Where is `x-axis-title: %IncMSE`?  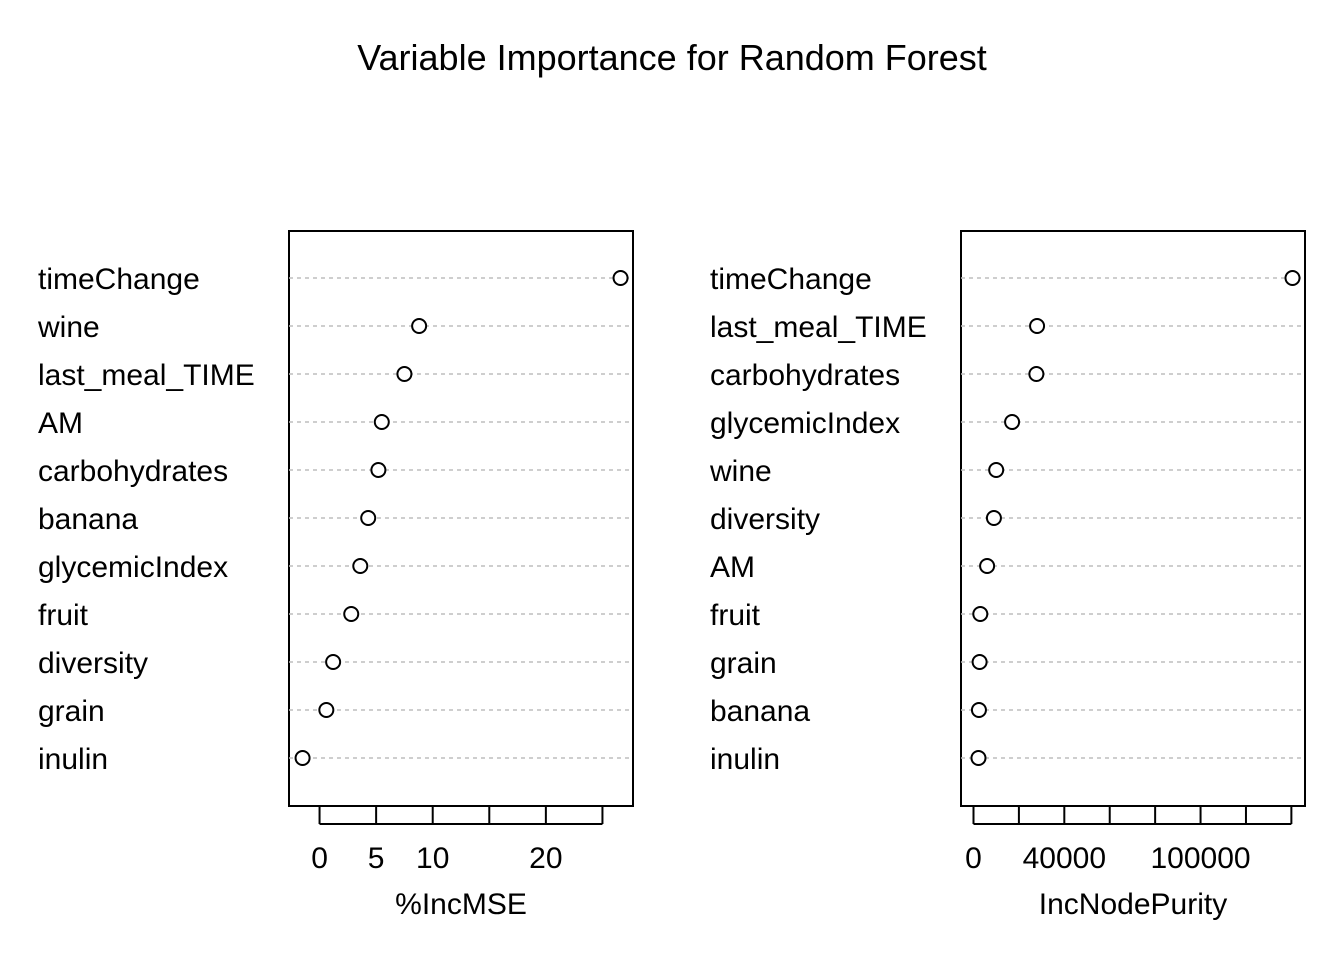
x-axis-title: %IncMSE is located at coordinates (461, 904).